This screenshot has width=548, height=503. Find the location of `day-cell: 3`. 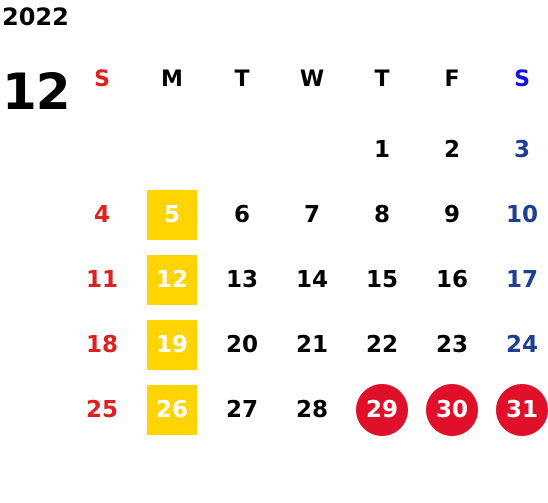

day-cell: 3 is located at coordinates (521, 149).